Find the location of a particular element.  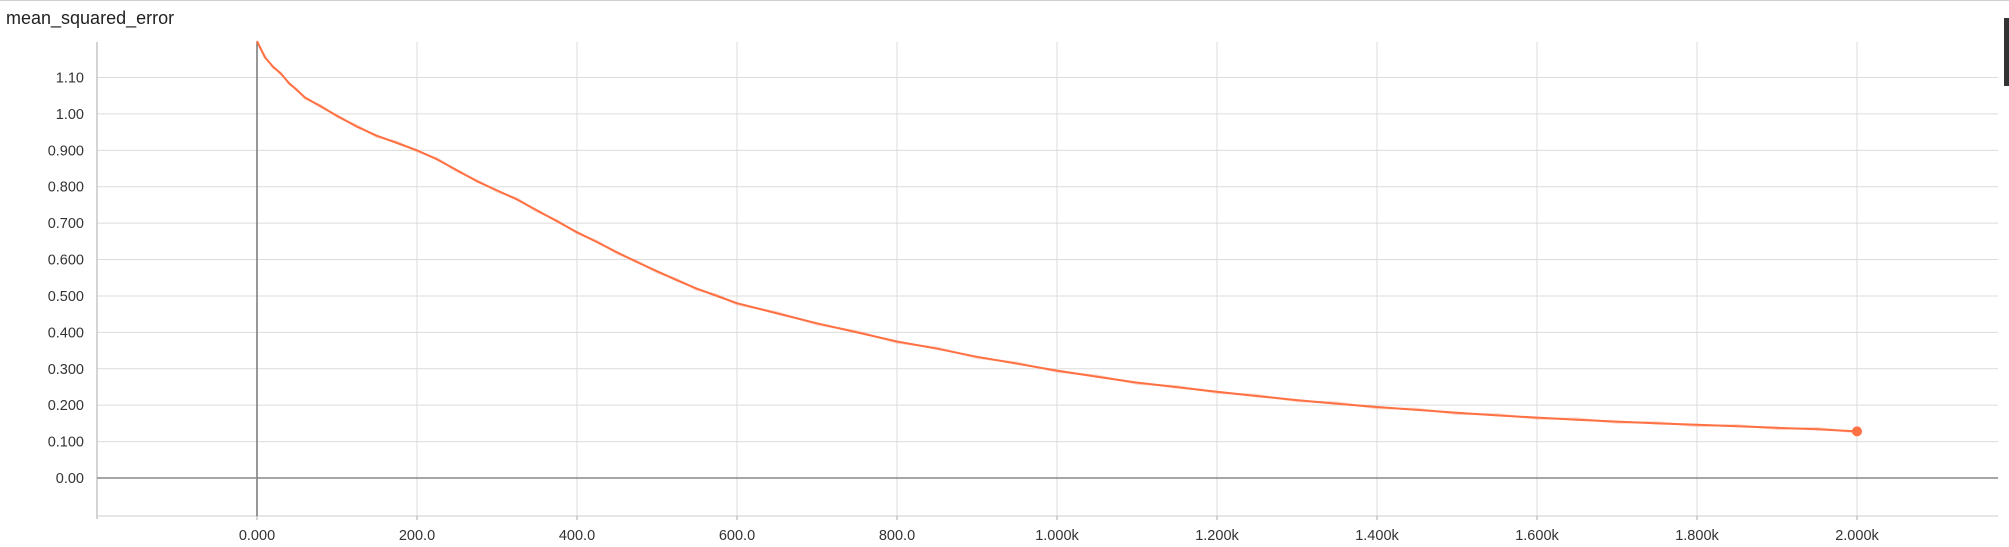

y-tick-label: 0.500 is located at coordinates (66, 297).